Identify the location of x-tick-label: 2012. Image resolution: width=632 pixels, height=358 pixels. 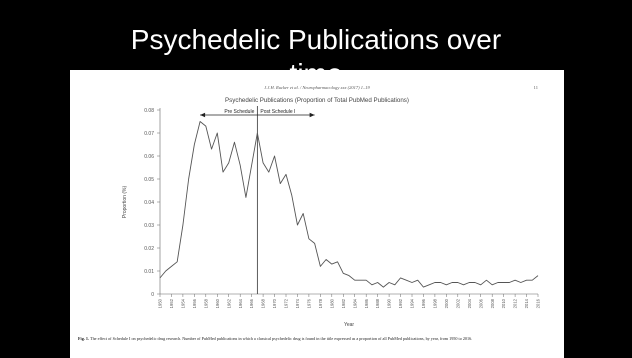
(515, 303).